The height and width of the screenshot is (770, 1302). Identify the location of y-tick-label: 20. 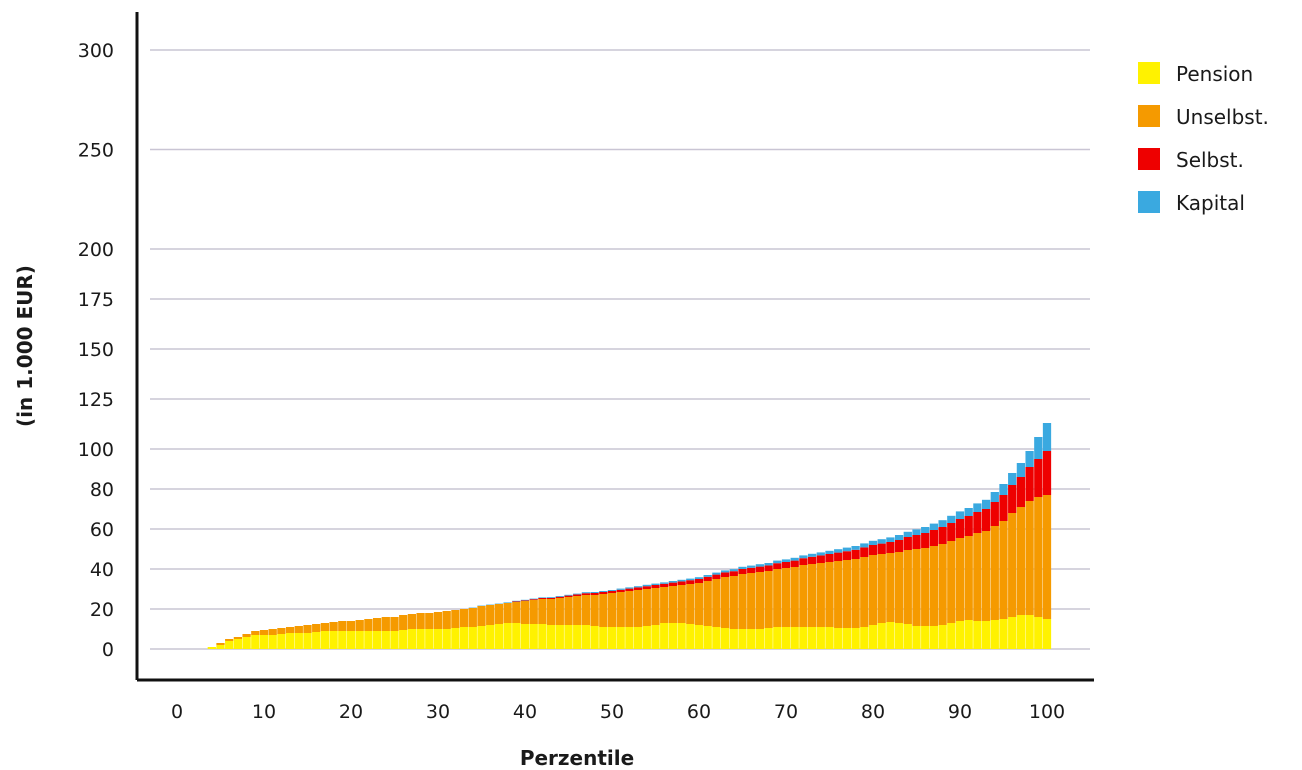
(102, 610).